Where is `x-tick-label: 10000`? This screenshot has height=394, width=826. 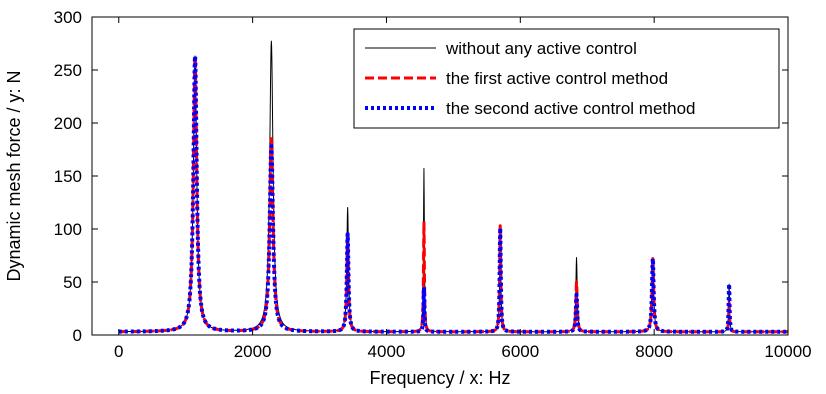 x-tick-label: 10000 is located at coordinates (787, 351).